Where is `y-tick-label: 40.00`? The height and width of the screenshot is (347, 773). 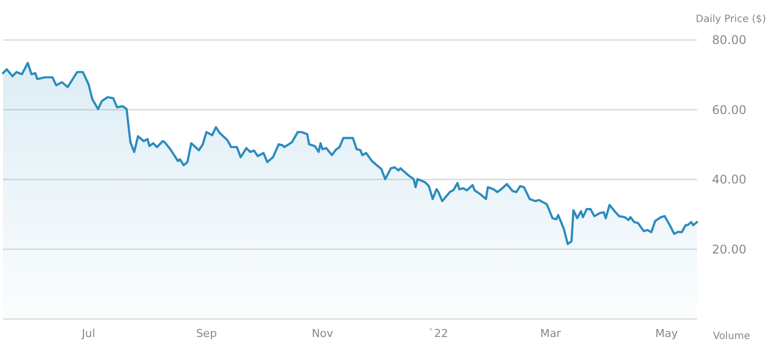 y-tick-label: 40.00 is located at coordinates (729, 179).